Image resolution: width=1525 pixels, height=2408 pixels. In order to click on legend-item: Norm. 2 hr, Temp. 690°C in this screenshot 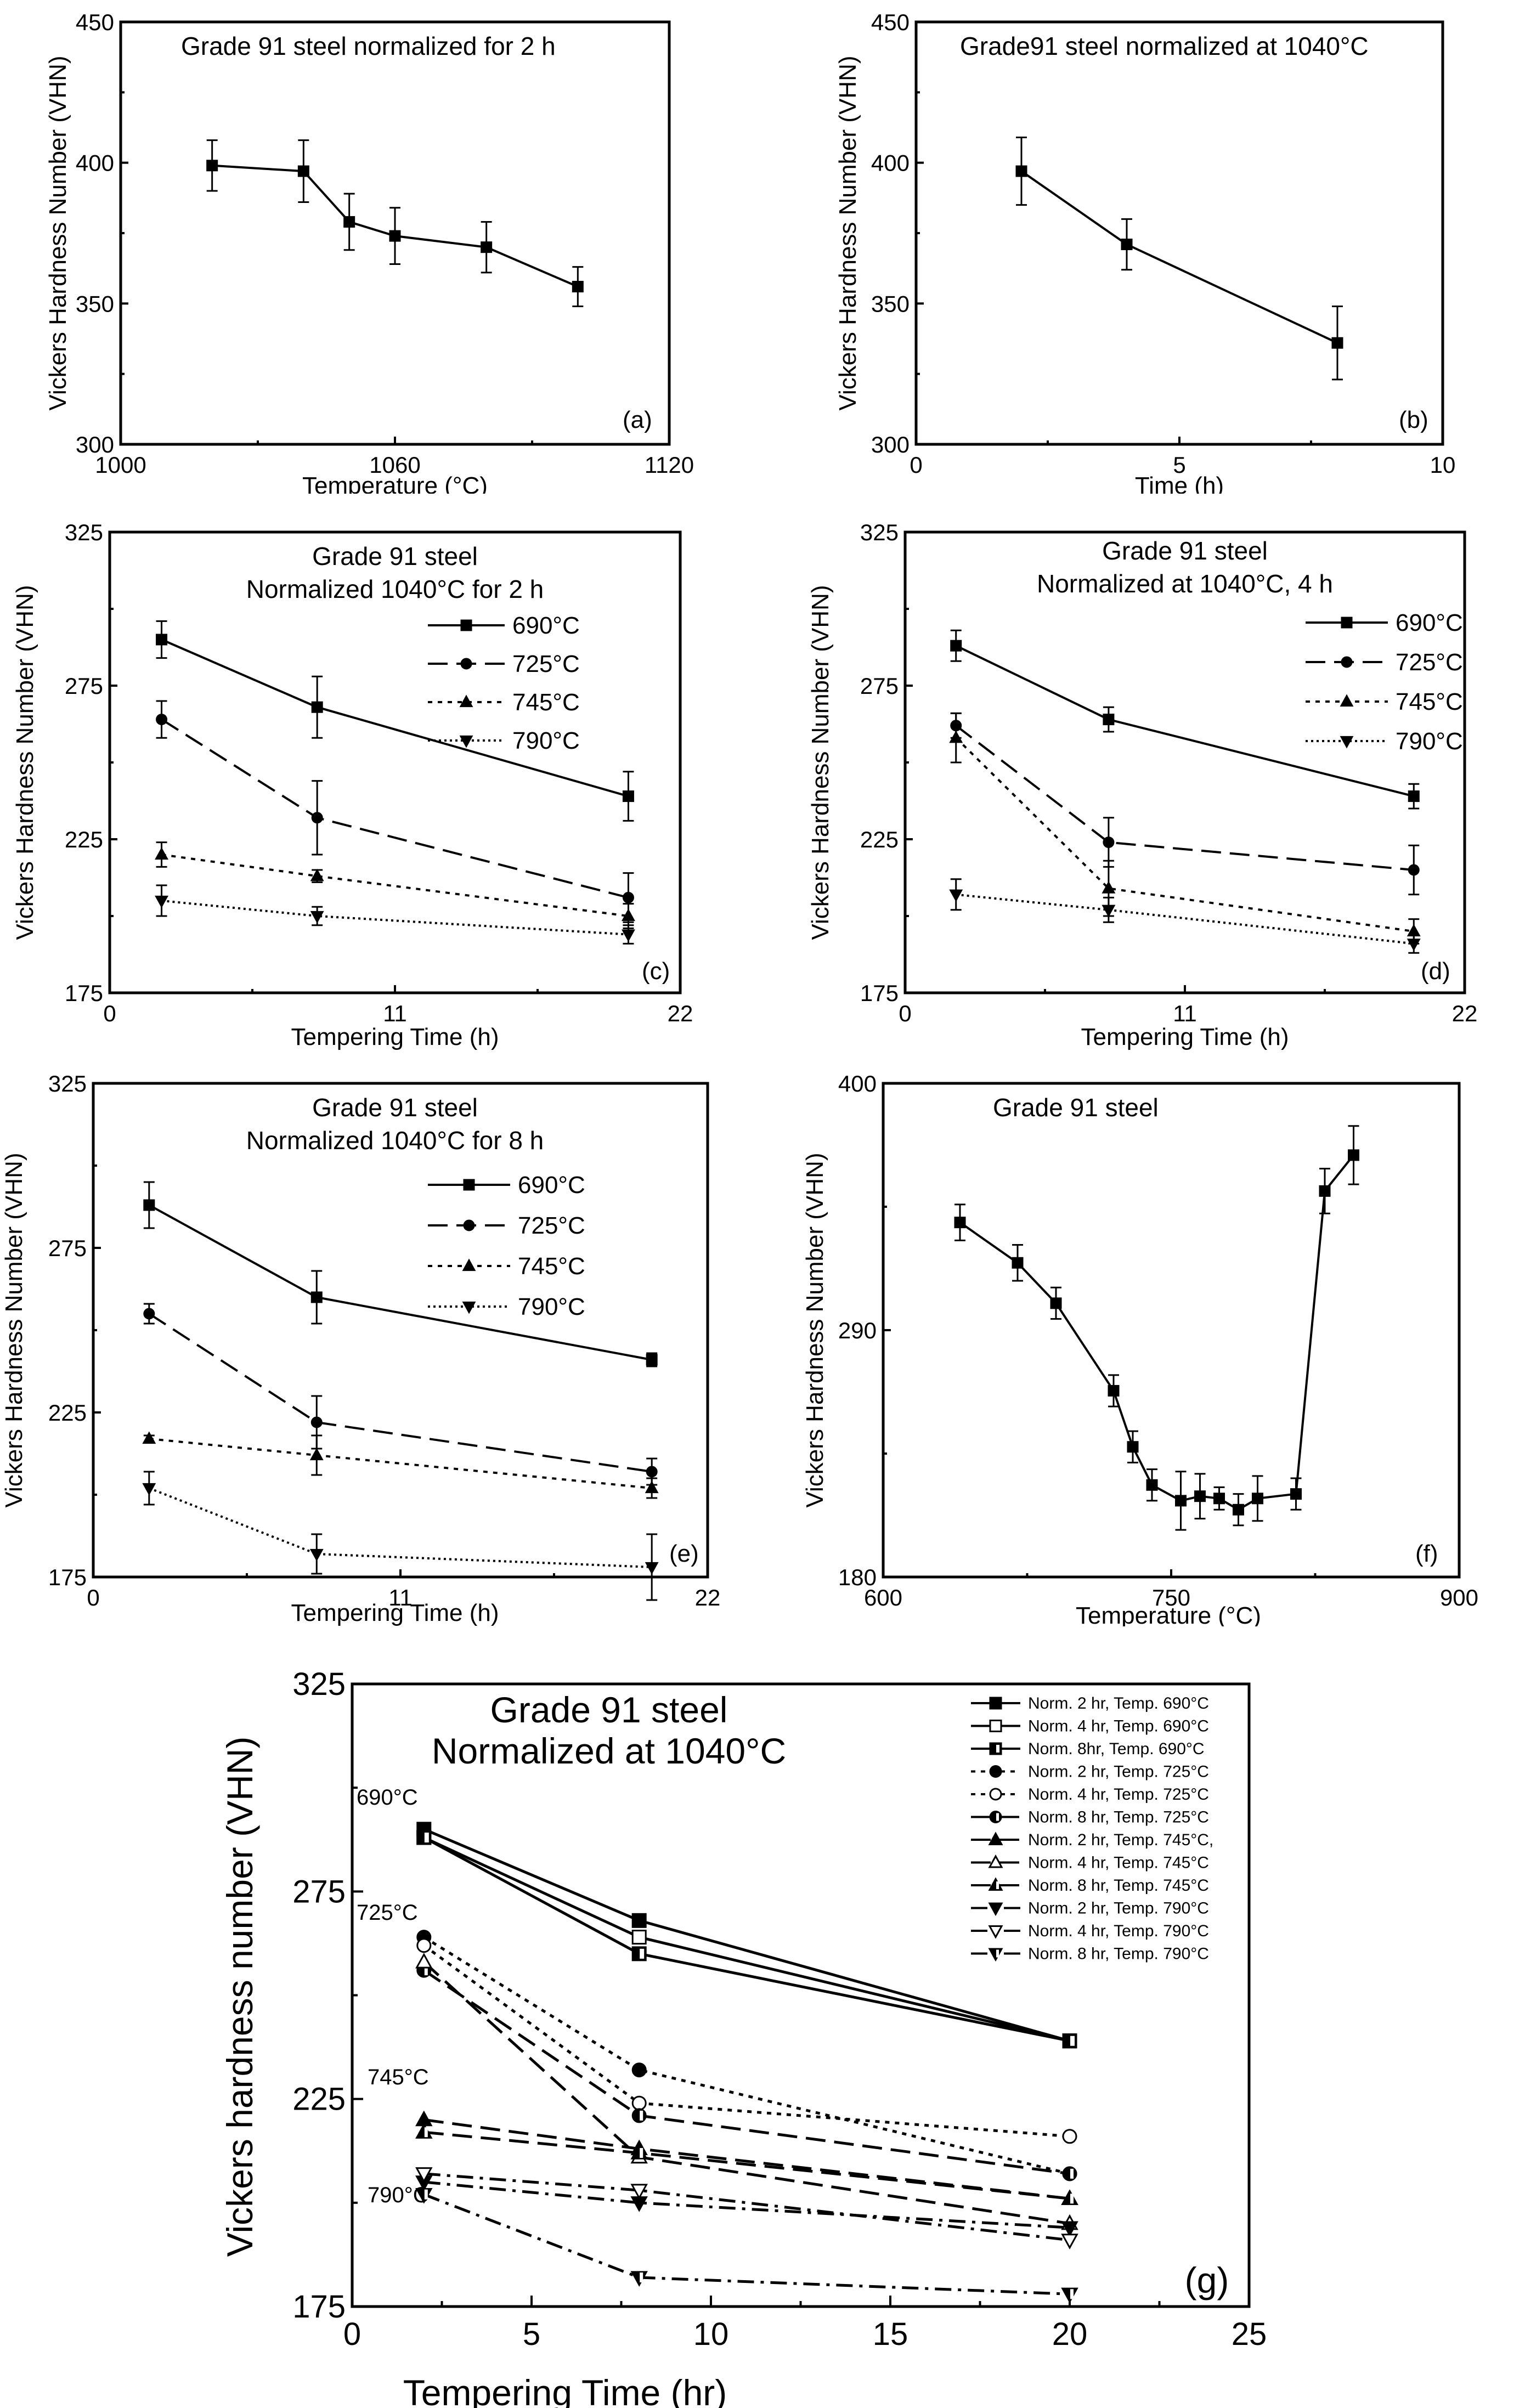, I will do `click(1090, 1703)`.